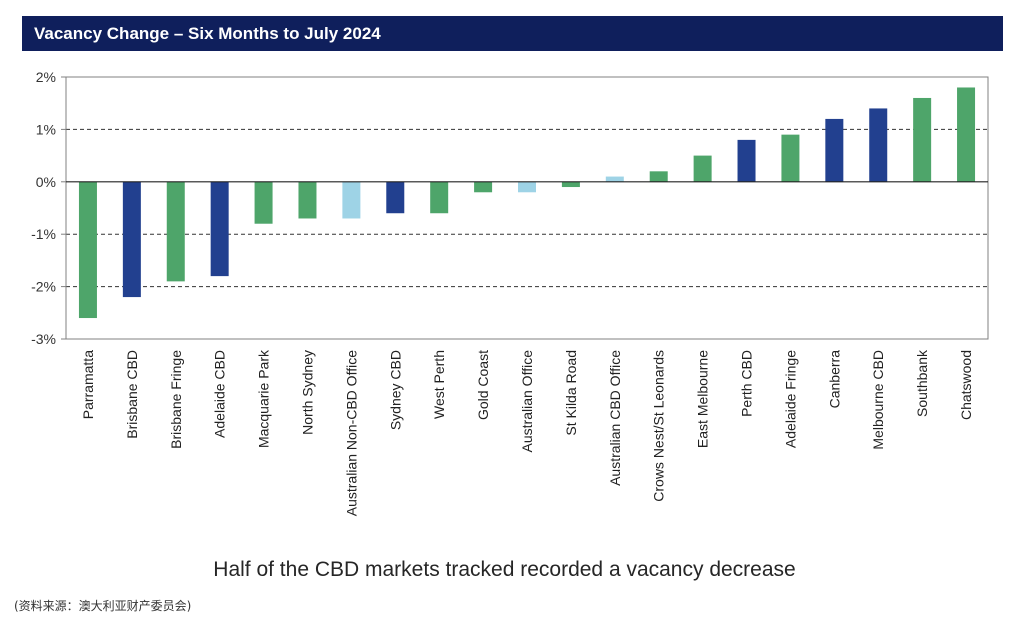 This screenshot has width=1009, height=626. What do you see at coordinates (176, 399) in the screenshot?
I see `x-tick-label: Brisbane Fringe` at bounding box center [176, 399].